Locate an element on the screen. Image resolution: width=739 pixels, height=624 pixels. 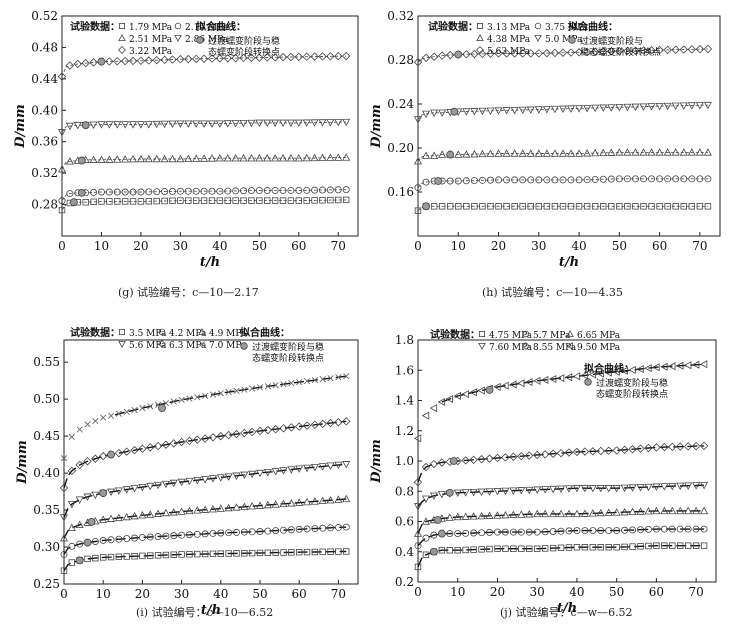
chart-j-caption: (j) 试验编号：c—w—6.52 is located at coordinates (566, 612).